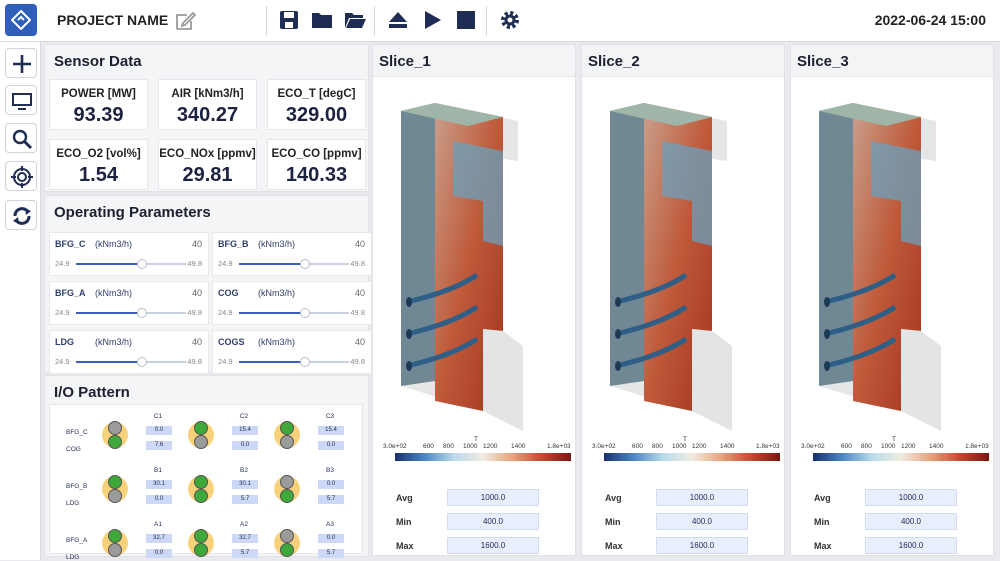 This screenshot has width=1000, height=561. I want to click on stat-label-min: Min, so click(822, 522).